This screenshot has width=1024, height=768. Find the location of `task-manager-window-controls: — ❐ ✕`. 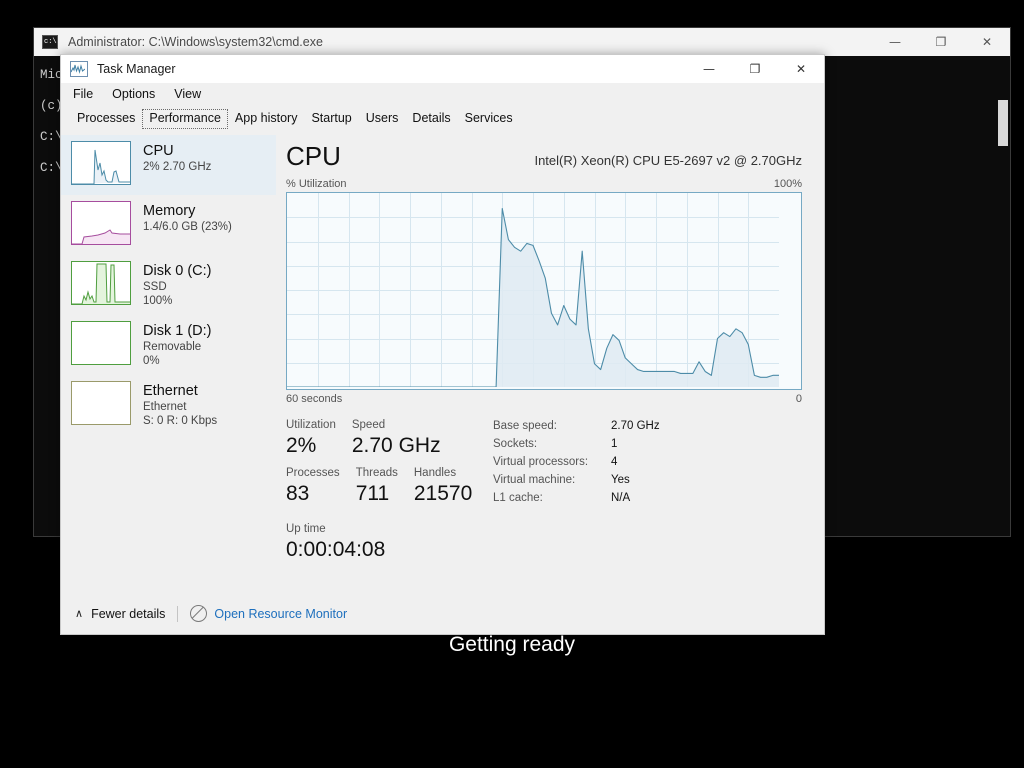

task-manager-window-controls: — ❐ ✕ is located at coordinates (755, 69).